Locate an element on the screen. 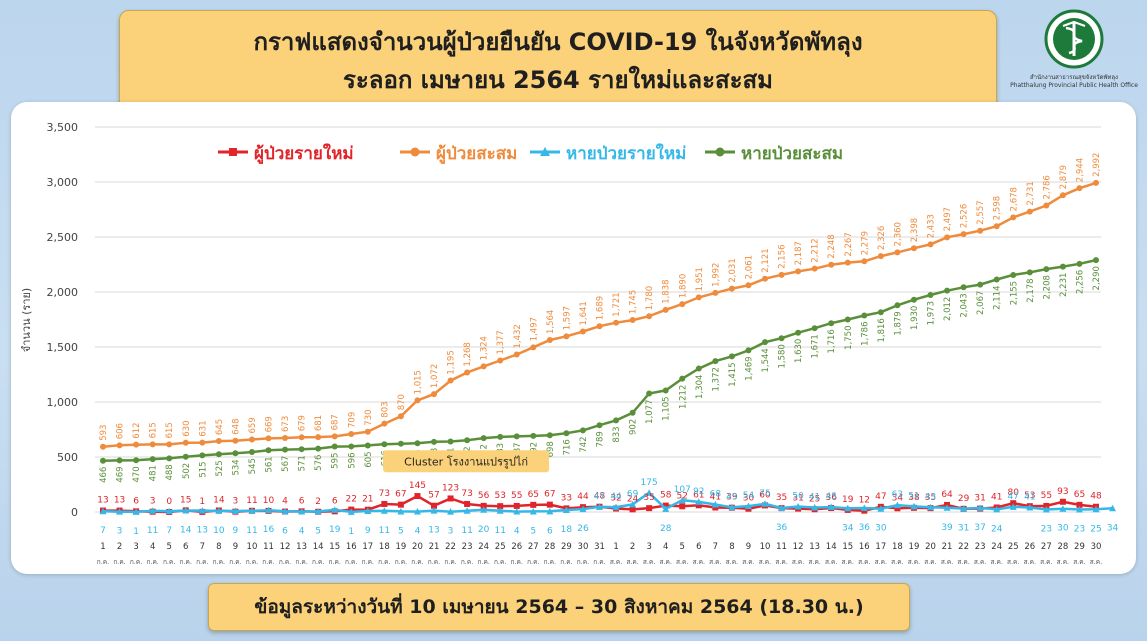 This screenshot has width=1147, height=641. data-label-new_recovered: 92 is located at coordinates (698, 492).